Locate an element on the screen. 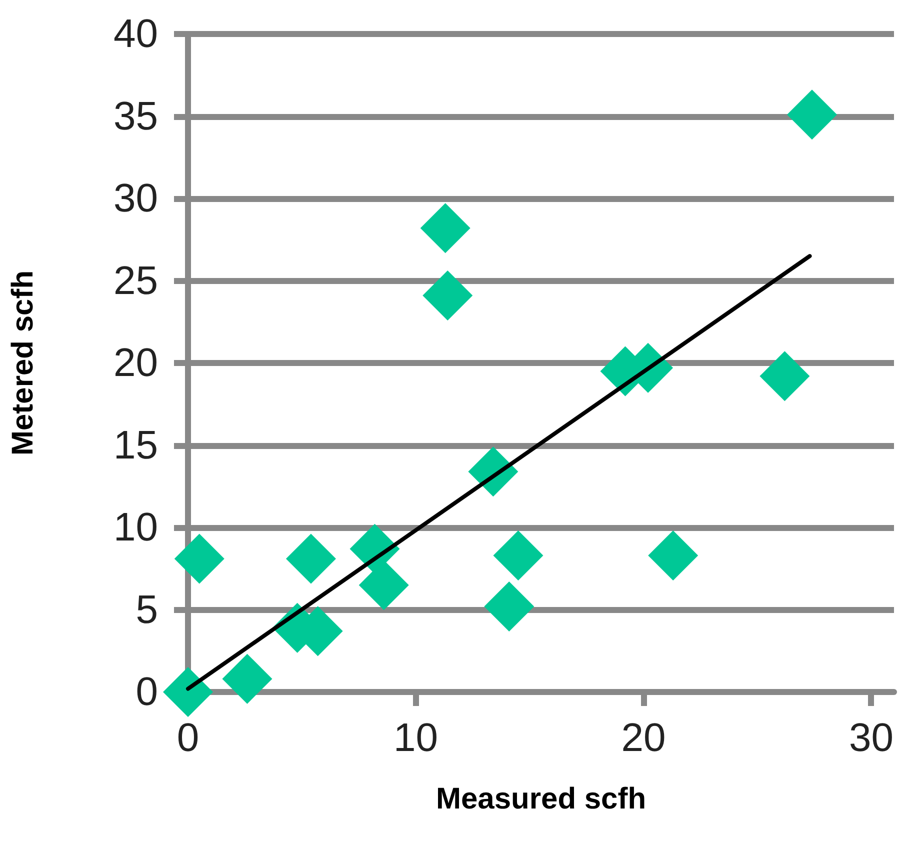 This screenshot has width=912, height=844. x-tick-label: 0 is located at coordinates (188, 738).